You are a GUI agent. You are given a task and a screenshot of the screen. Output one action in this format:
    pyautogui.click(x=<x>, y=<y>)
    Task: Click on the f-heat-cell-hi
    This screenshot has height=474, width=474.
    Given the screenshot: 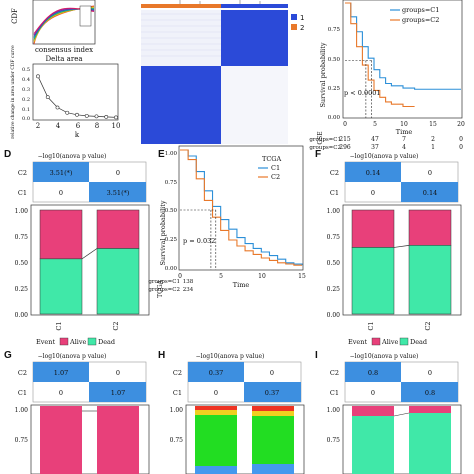 What is the action you would take?
    pyautogui.click(x=373, y=172)
    